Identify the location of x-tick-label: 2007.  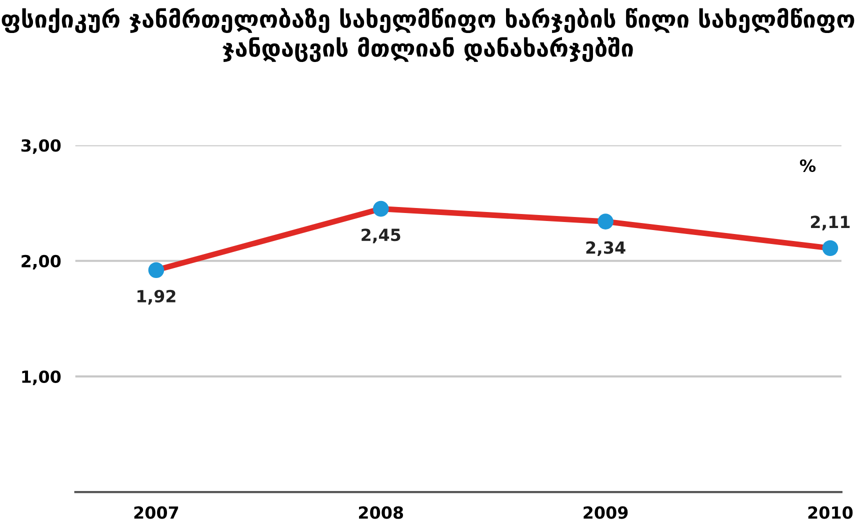
(156, 512).